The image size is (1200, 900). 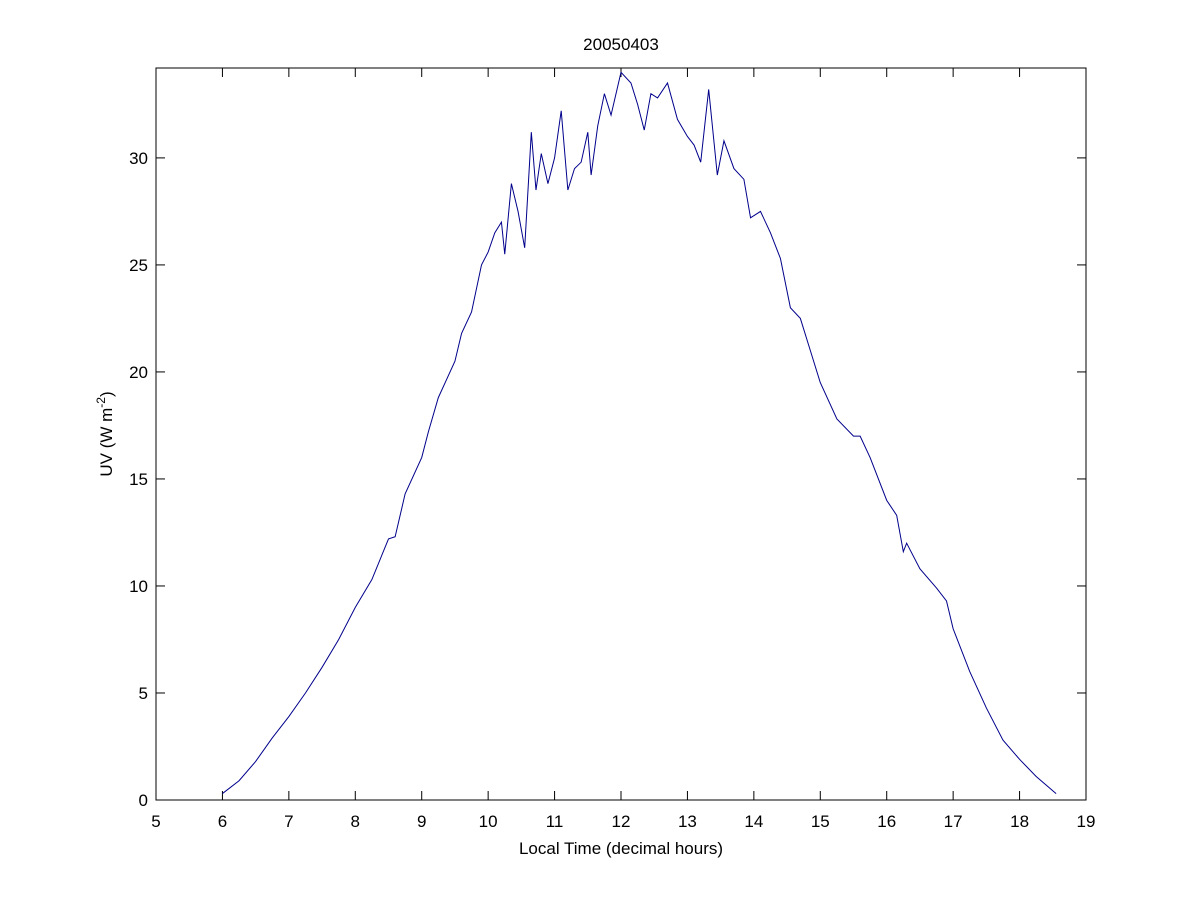 What do you see at coordinates (621, 821) in the screenshot?
I see `x-tick-label: 12` at bounding box center [621, 821].